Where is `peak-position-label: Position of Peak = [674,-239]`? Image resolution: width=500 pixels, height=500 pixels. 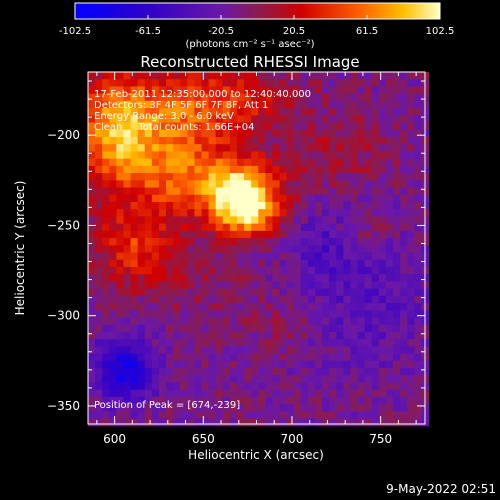
peak-position-label: Position of Peak = [674,-239] is located at coordinates (167, 405).